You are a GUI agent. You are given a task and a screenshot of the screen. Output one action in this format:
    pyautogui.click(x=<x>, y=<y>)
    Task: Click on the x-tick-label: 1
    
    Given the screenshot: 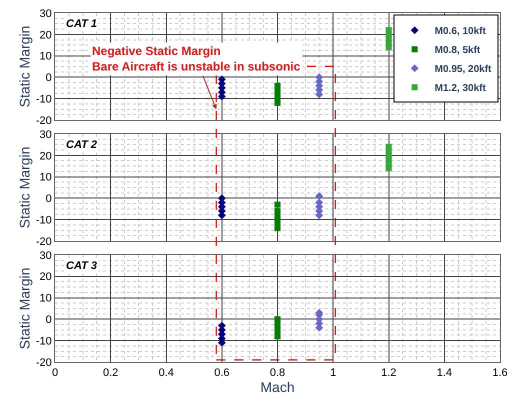 What is the action you would take?
    pyautogui.click(x=333, y=373)
    